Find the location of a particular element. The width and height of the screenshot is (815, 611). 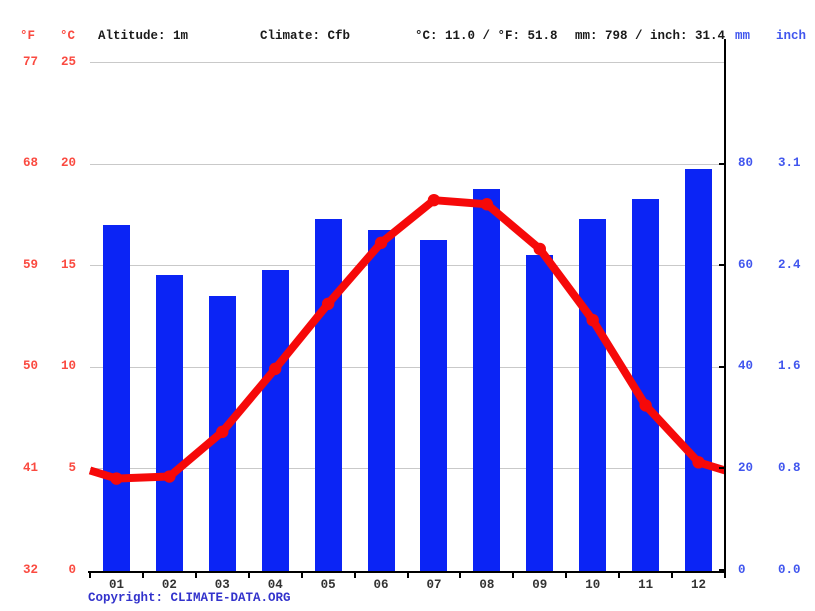

month-label-06: 06 is located at coordinates (381, 585).